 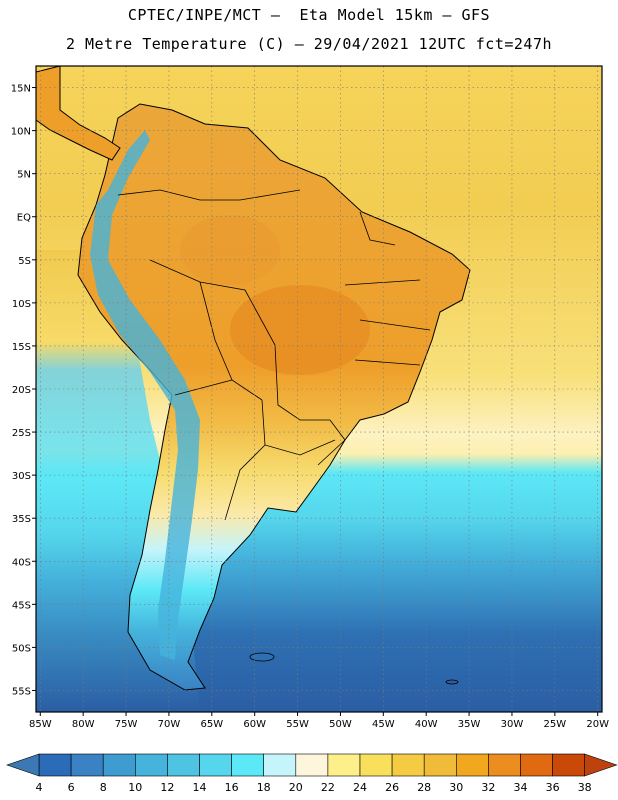 What do you see at coordinates (328, 787) in the screenshot?
I see `colorbar-label: 22` at bounding box center [328, 787].